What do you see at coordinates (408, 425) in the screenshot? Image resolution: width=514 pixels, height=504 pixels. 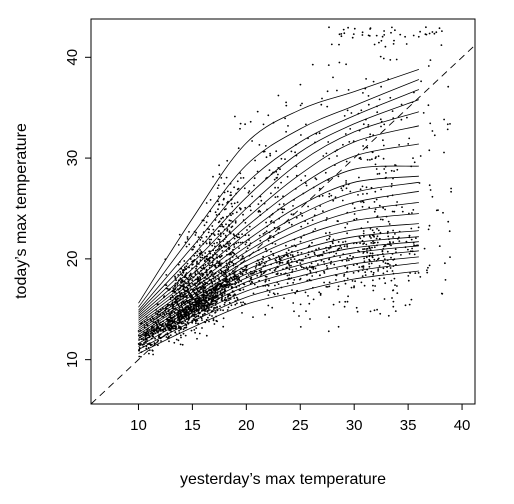 I see `x-tick-label: 35` at bounding box center [408, 425].